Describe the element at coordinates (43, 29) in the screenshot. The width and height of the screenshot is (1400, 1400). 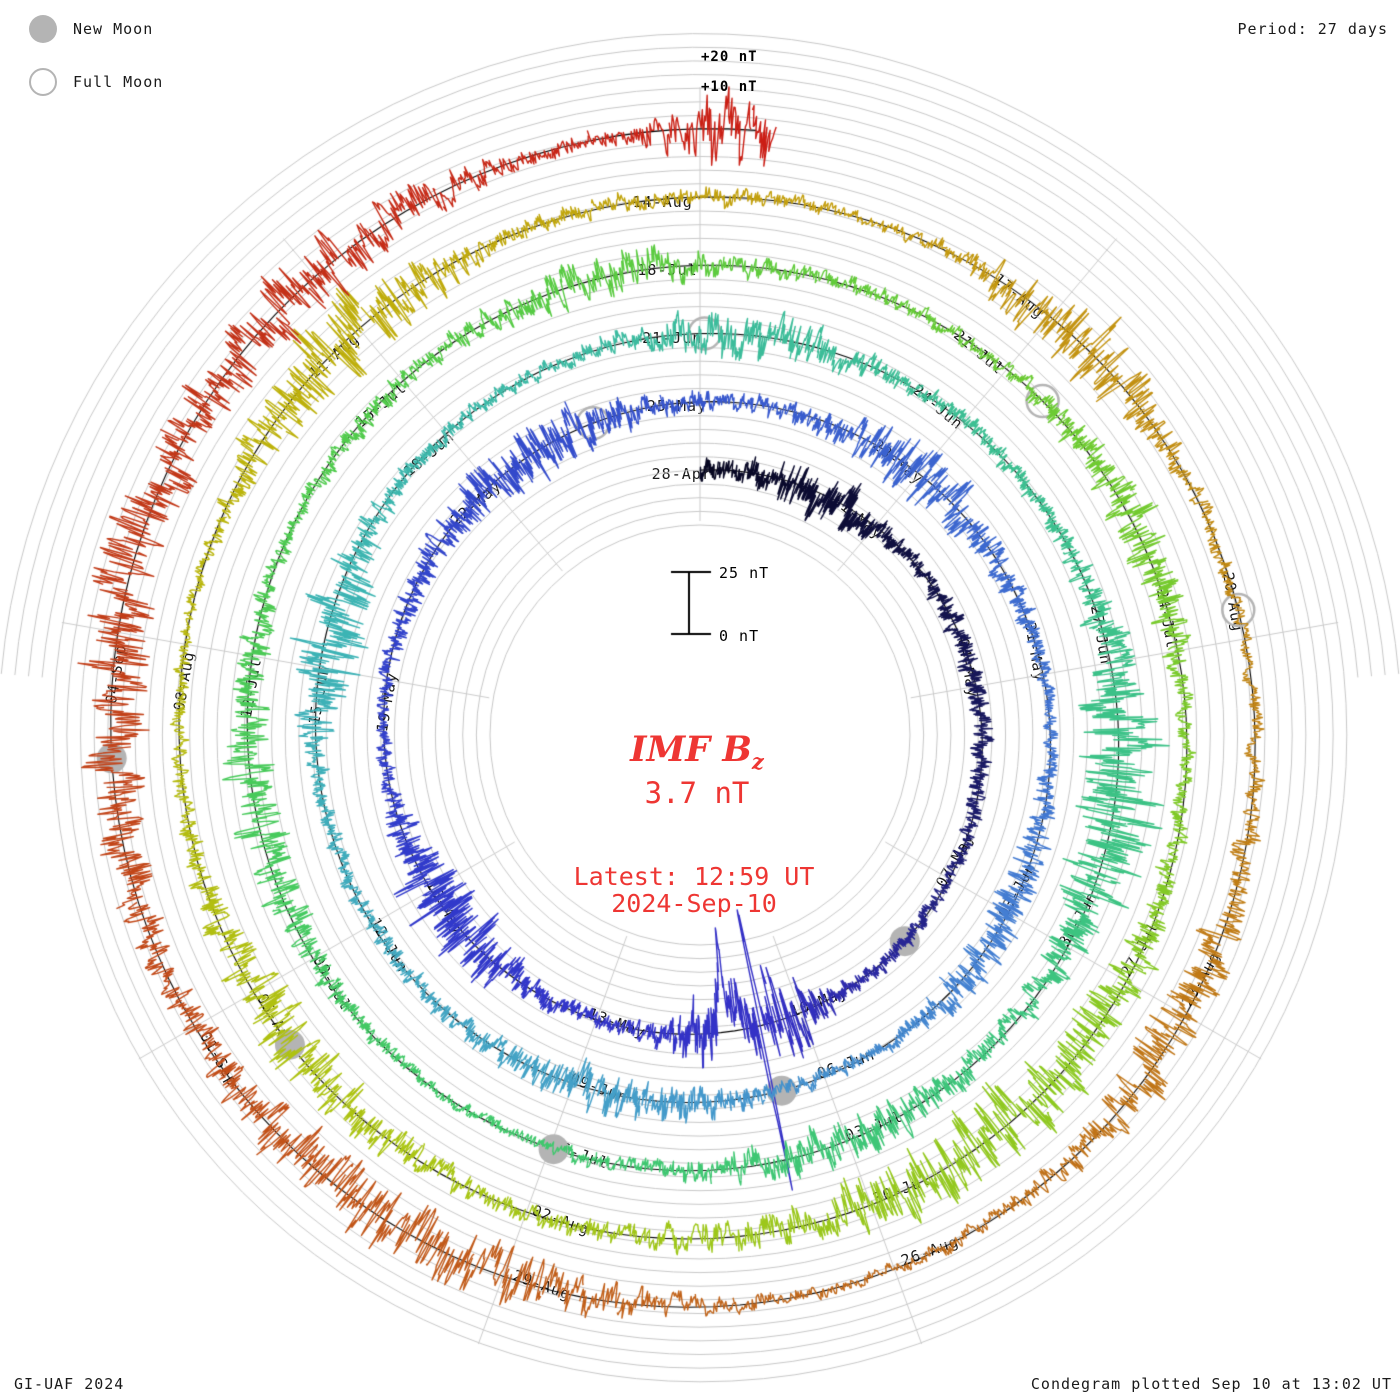
I see `new-moon-icon` at that location.